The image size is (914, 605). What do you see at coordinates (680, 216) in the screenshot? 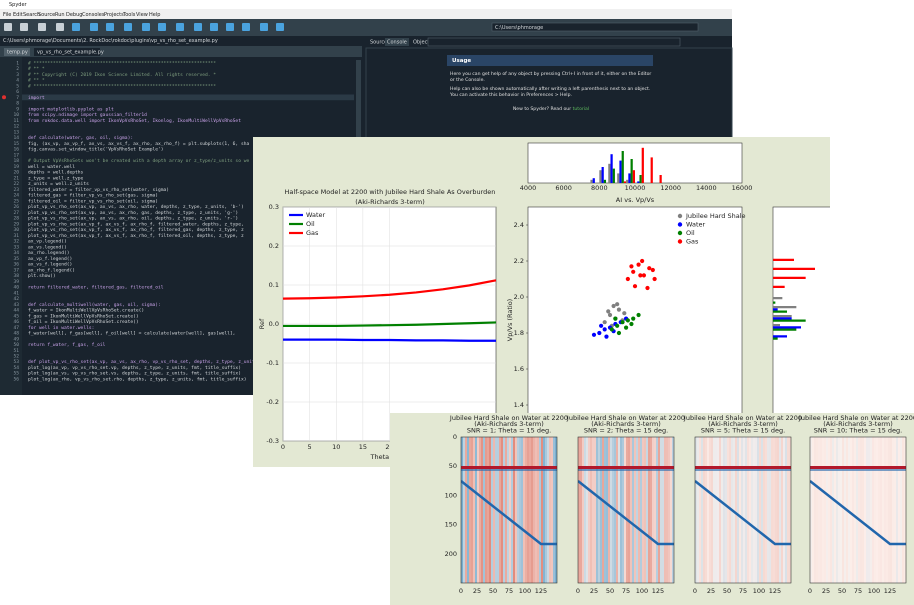
I see `legend-swatch` at bounding box center [680, 216].